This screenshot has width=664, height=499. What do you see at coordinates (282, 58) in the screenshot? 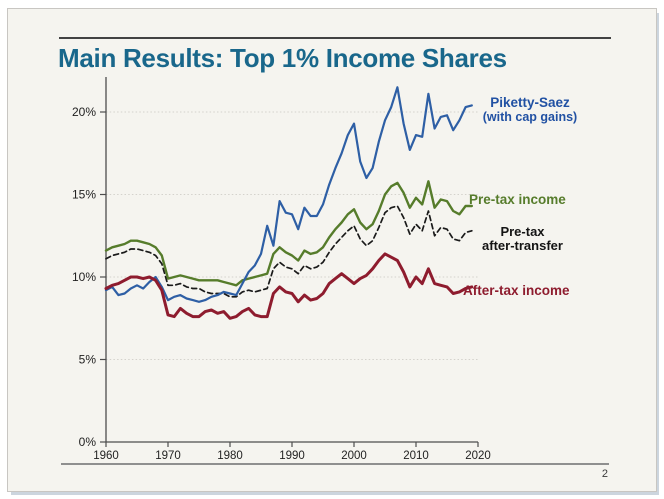
I see `page-title: Main Results: Top 1% Income Shares` at bounding box center [282, 58].